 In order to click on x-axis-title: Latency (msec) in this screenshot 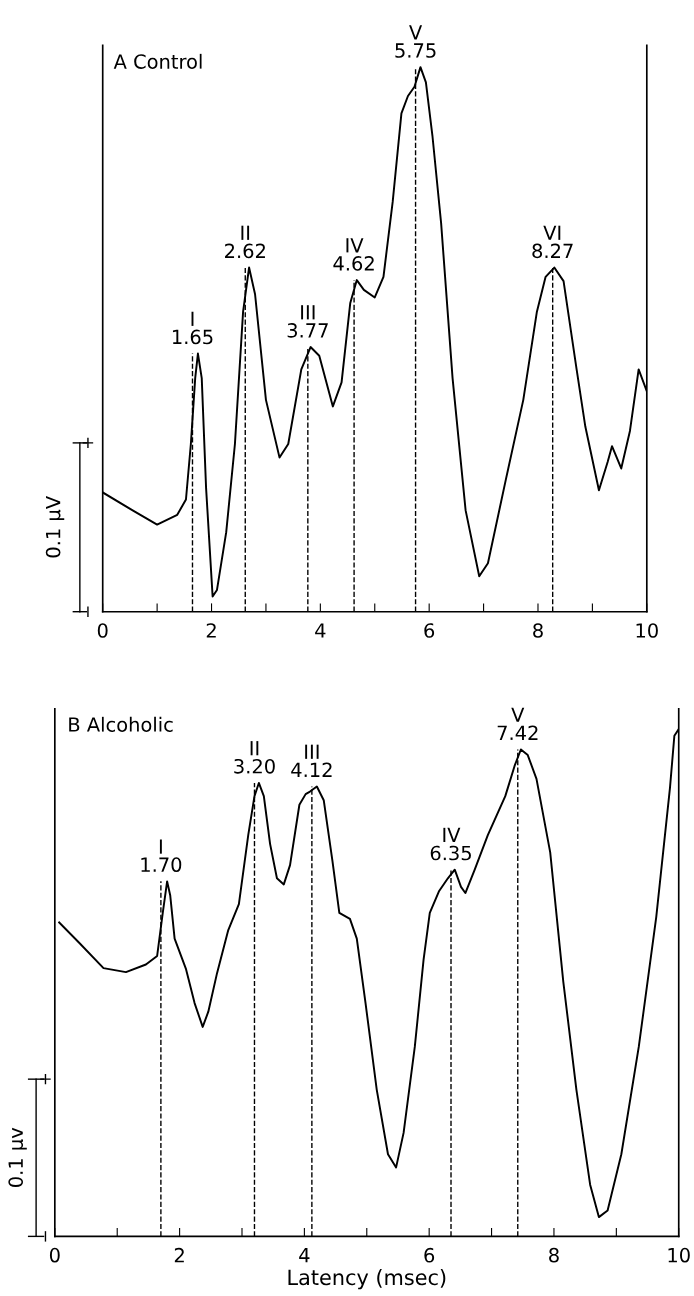, I will do `click(367, 1279)`.